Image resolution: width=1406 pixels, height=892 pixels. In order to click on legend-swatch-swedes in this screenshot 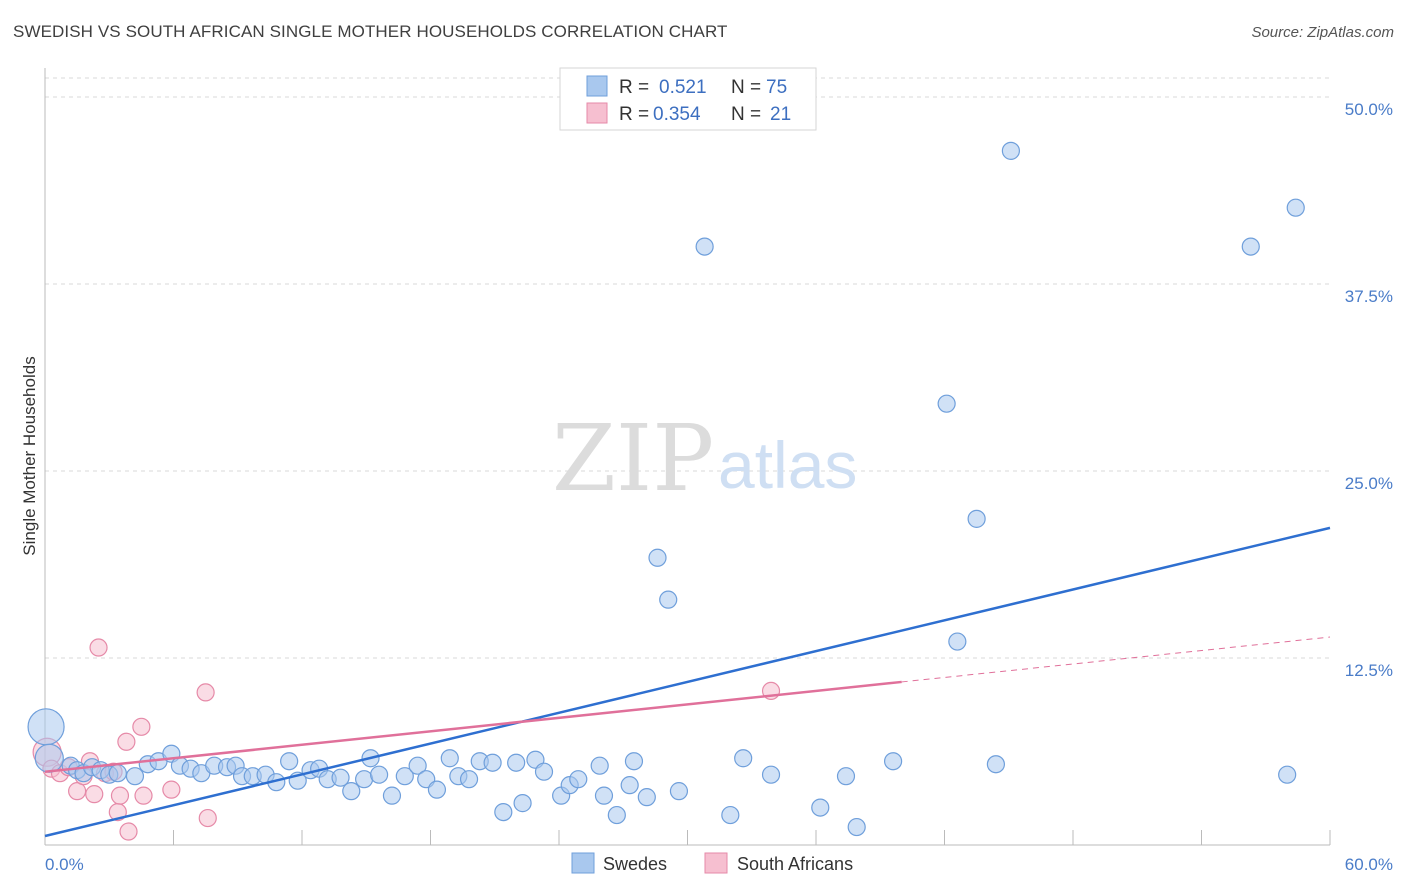, I will do `click(597, 86)`.